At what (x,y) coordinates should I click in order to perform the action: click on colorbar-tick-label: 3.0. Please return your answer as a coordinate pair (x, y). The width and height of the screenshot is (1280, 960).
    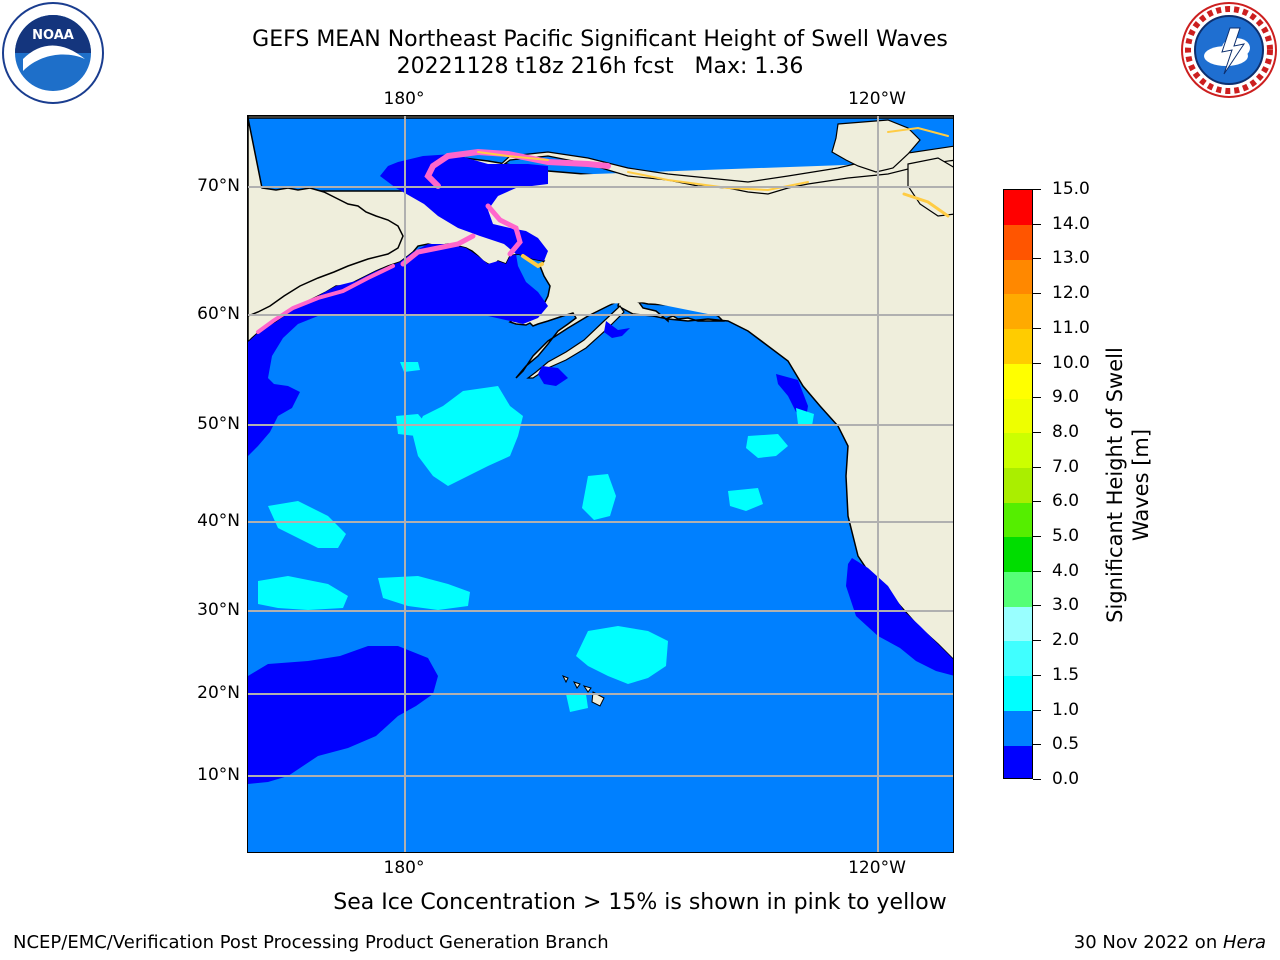
    Looking at the image, I should click on (1066, 605).